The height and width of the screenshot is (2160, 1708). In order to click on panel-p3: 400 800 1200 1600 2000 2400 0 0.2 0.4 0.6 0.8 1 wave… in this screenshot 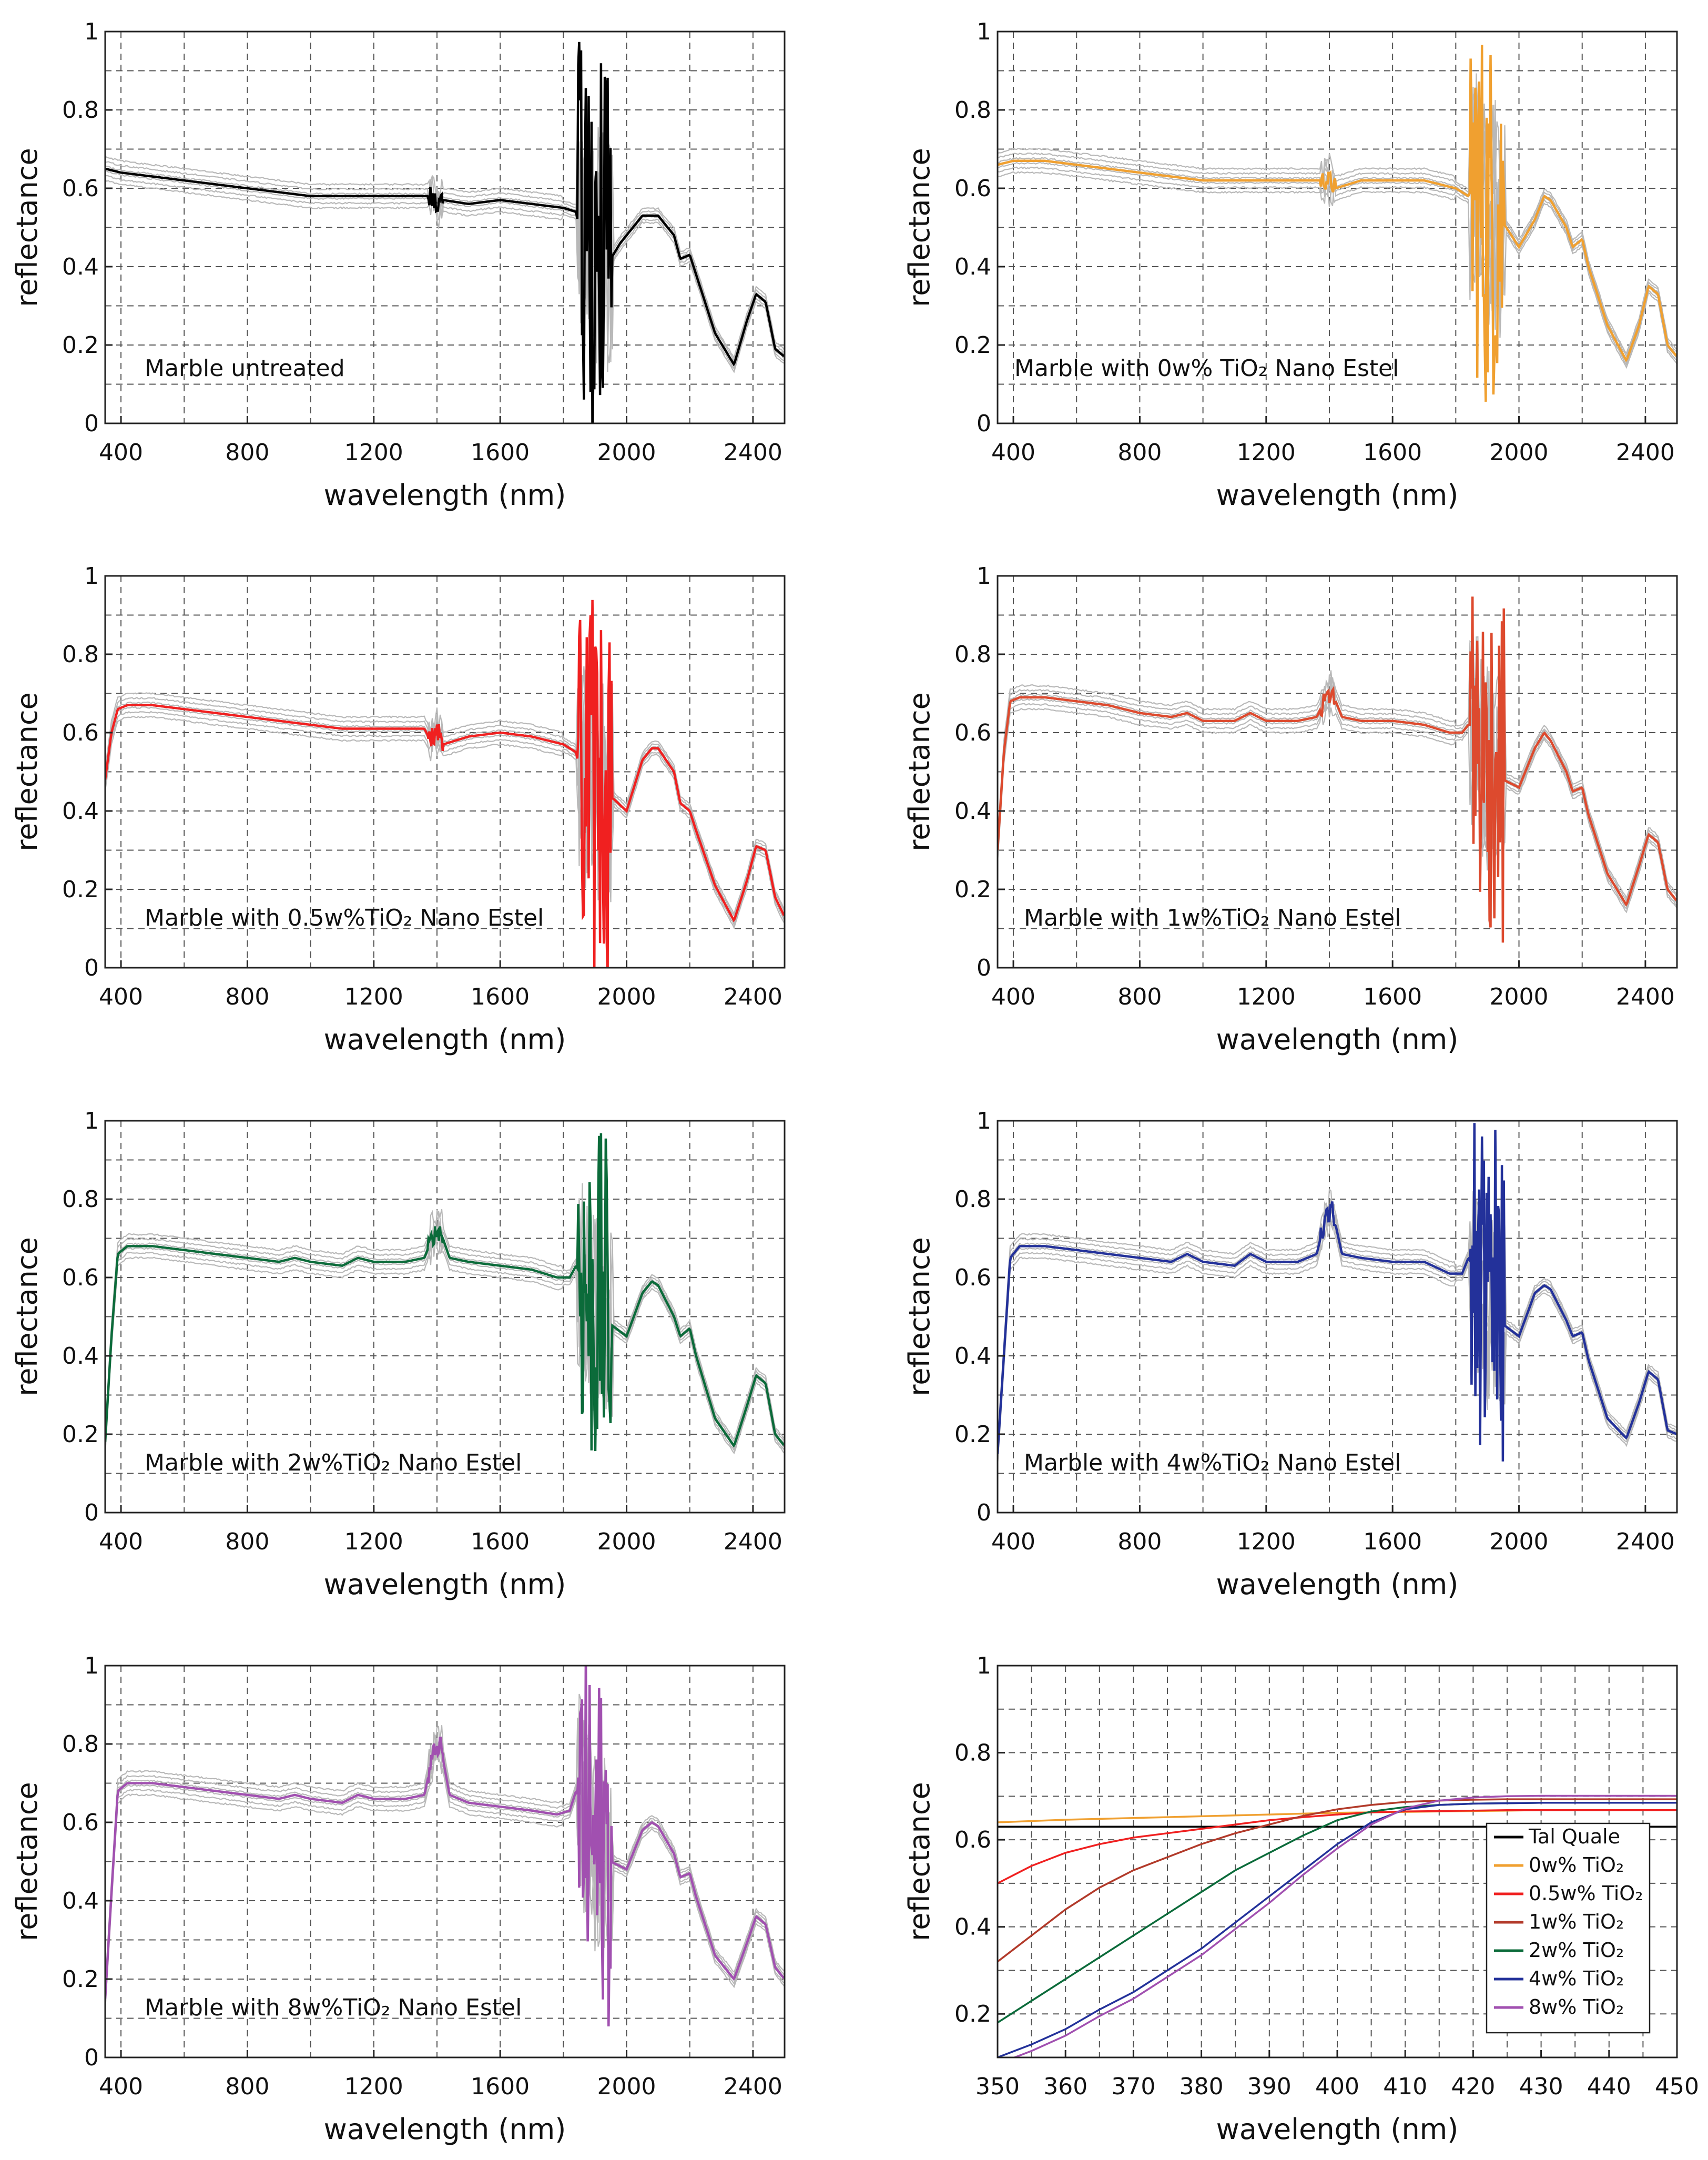, I will do `click(398, 809)`.